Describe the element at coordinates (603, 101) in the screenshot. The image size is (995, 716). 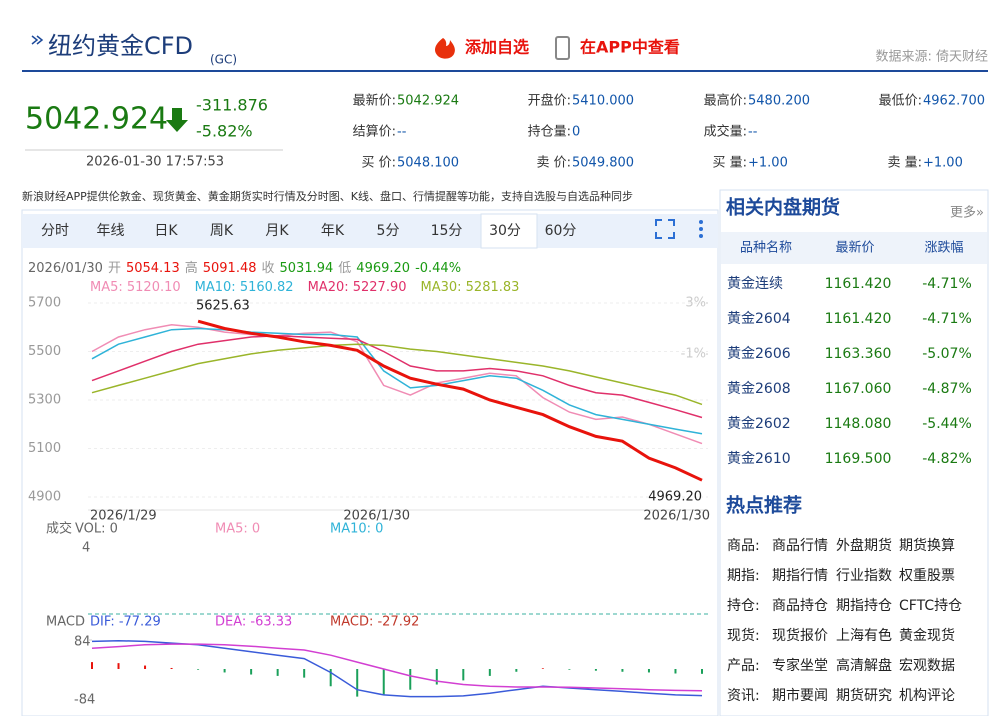
I see `field-value: 5410.000` at that location.